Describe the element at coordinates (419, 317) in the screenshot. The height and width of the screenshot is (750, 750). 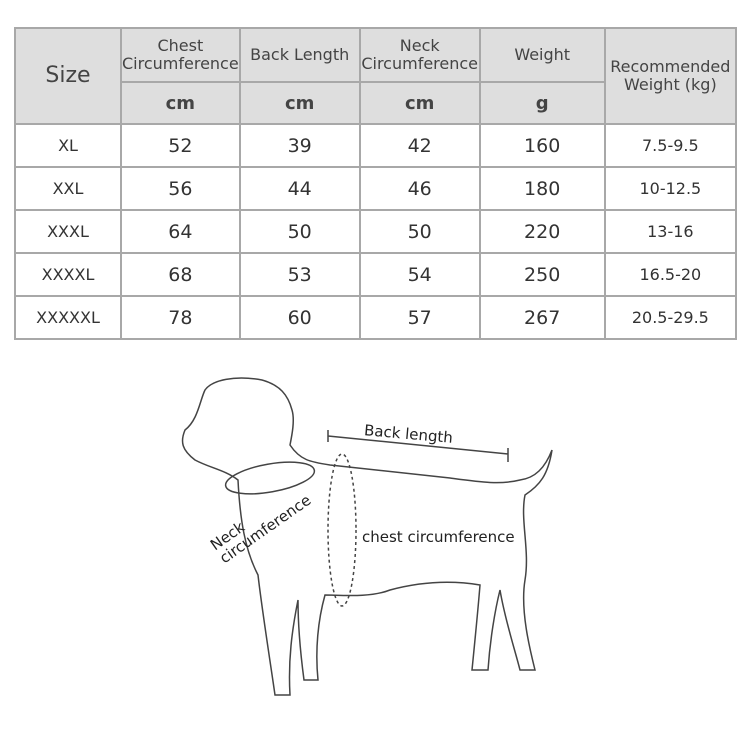
I see `table-cell: 57` at that location.